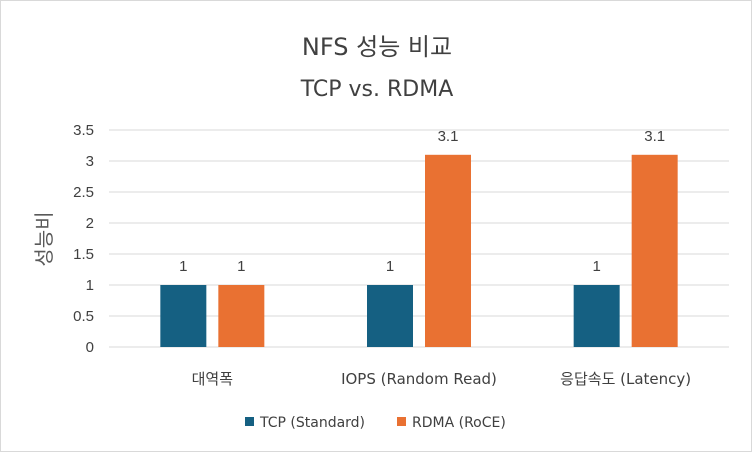  I want to click on y-axis-label: 성능비, so click(44, 238).